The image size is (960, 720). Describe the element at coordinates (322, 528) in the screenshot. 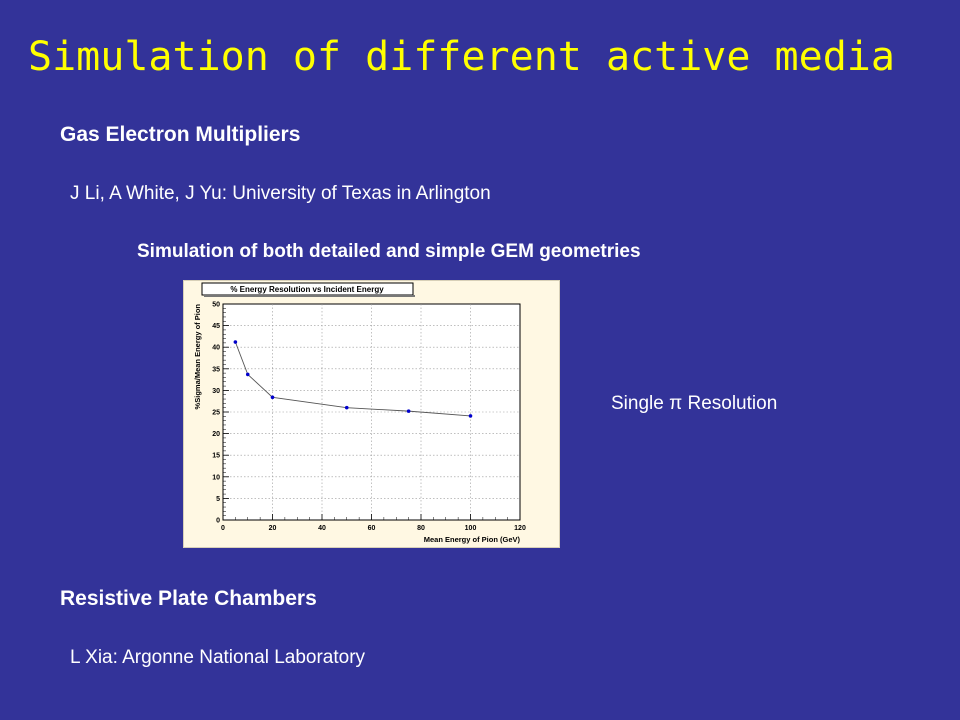

I see `x-tick-label: 40` at that location.